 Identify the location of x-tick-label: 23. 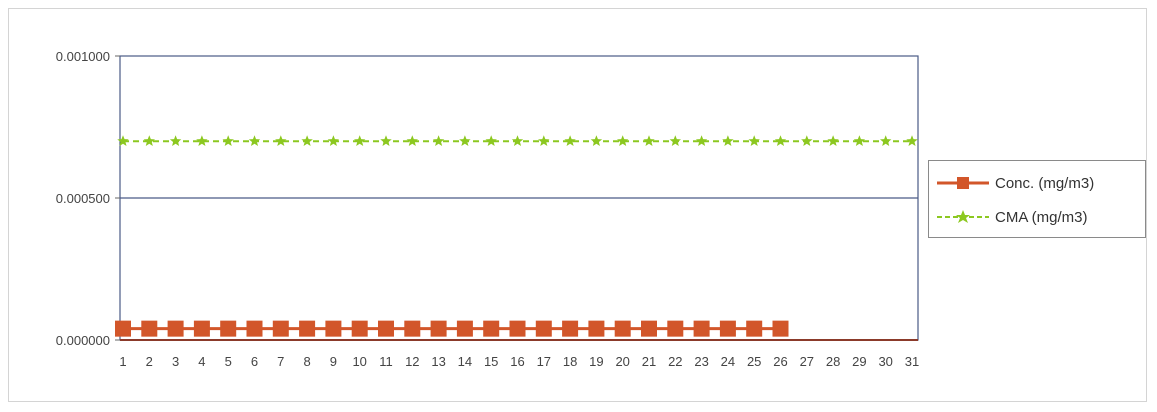
(701, 361).